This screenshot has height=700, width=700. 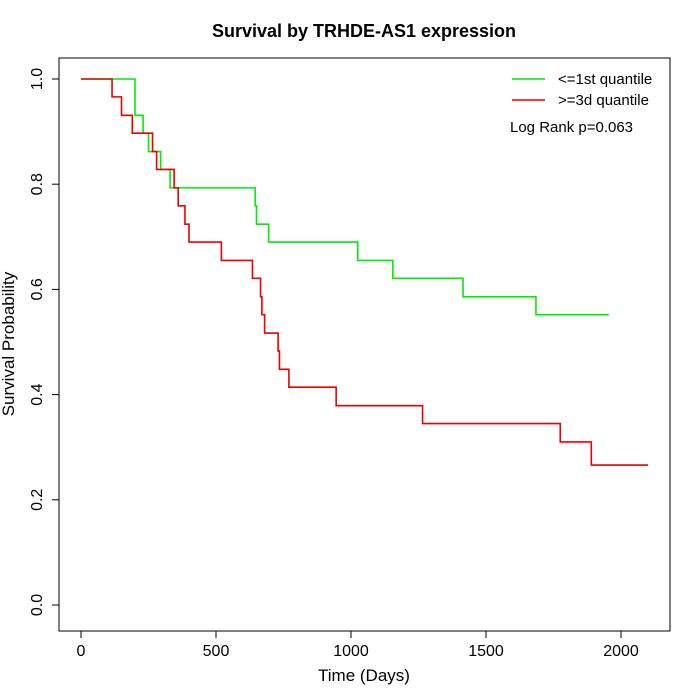 What do you see at coordinates (9, 343) in the screenshot?
I see `y-axis-label: Survival Probability` at bounding box center [9, 343].